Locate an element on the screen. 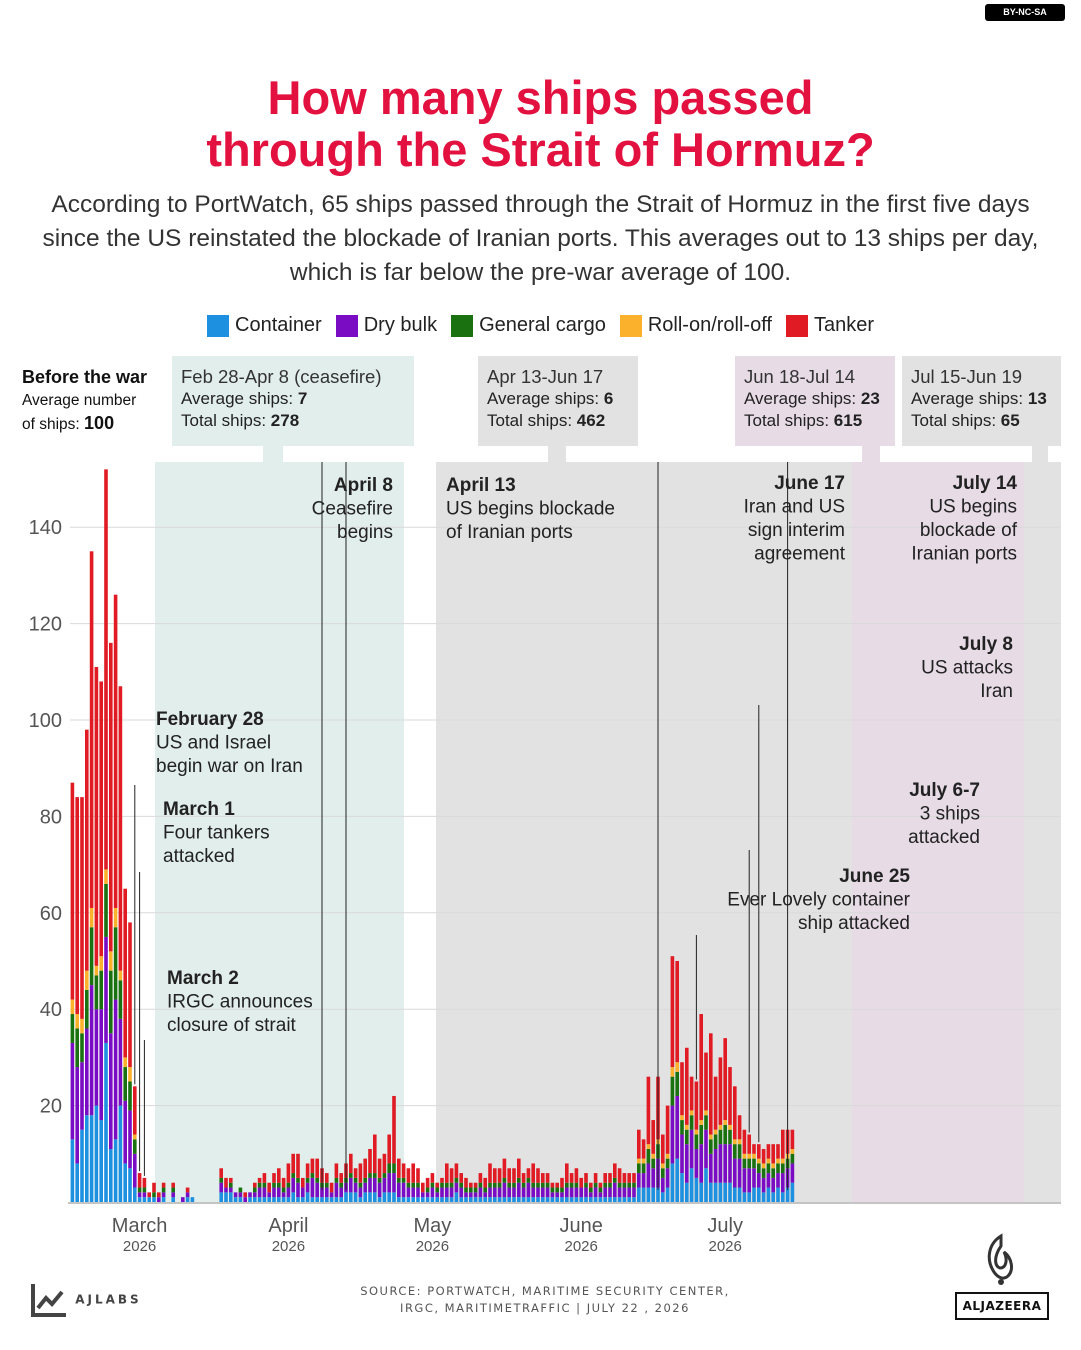 The height and width of the screenshot is (1350, 1081). y-tick-label: 60 is located at coordinates (51, 914).